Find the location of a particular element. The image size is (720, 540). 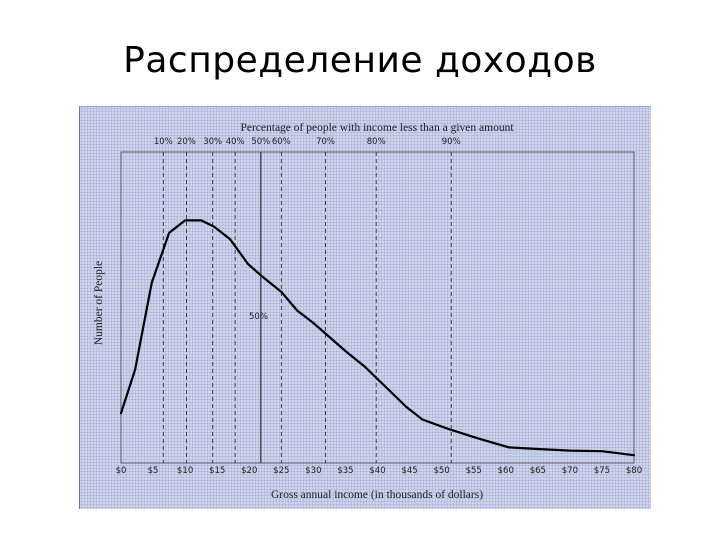

percentile-marker-label: 10% is located at coordinates (163, 142).